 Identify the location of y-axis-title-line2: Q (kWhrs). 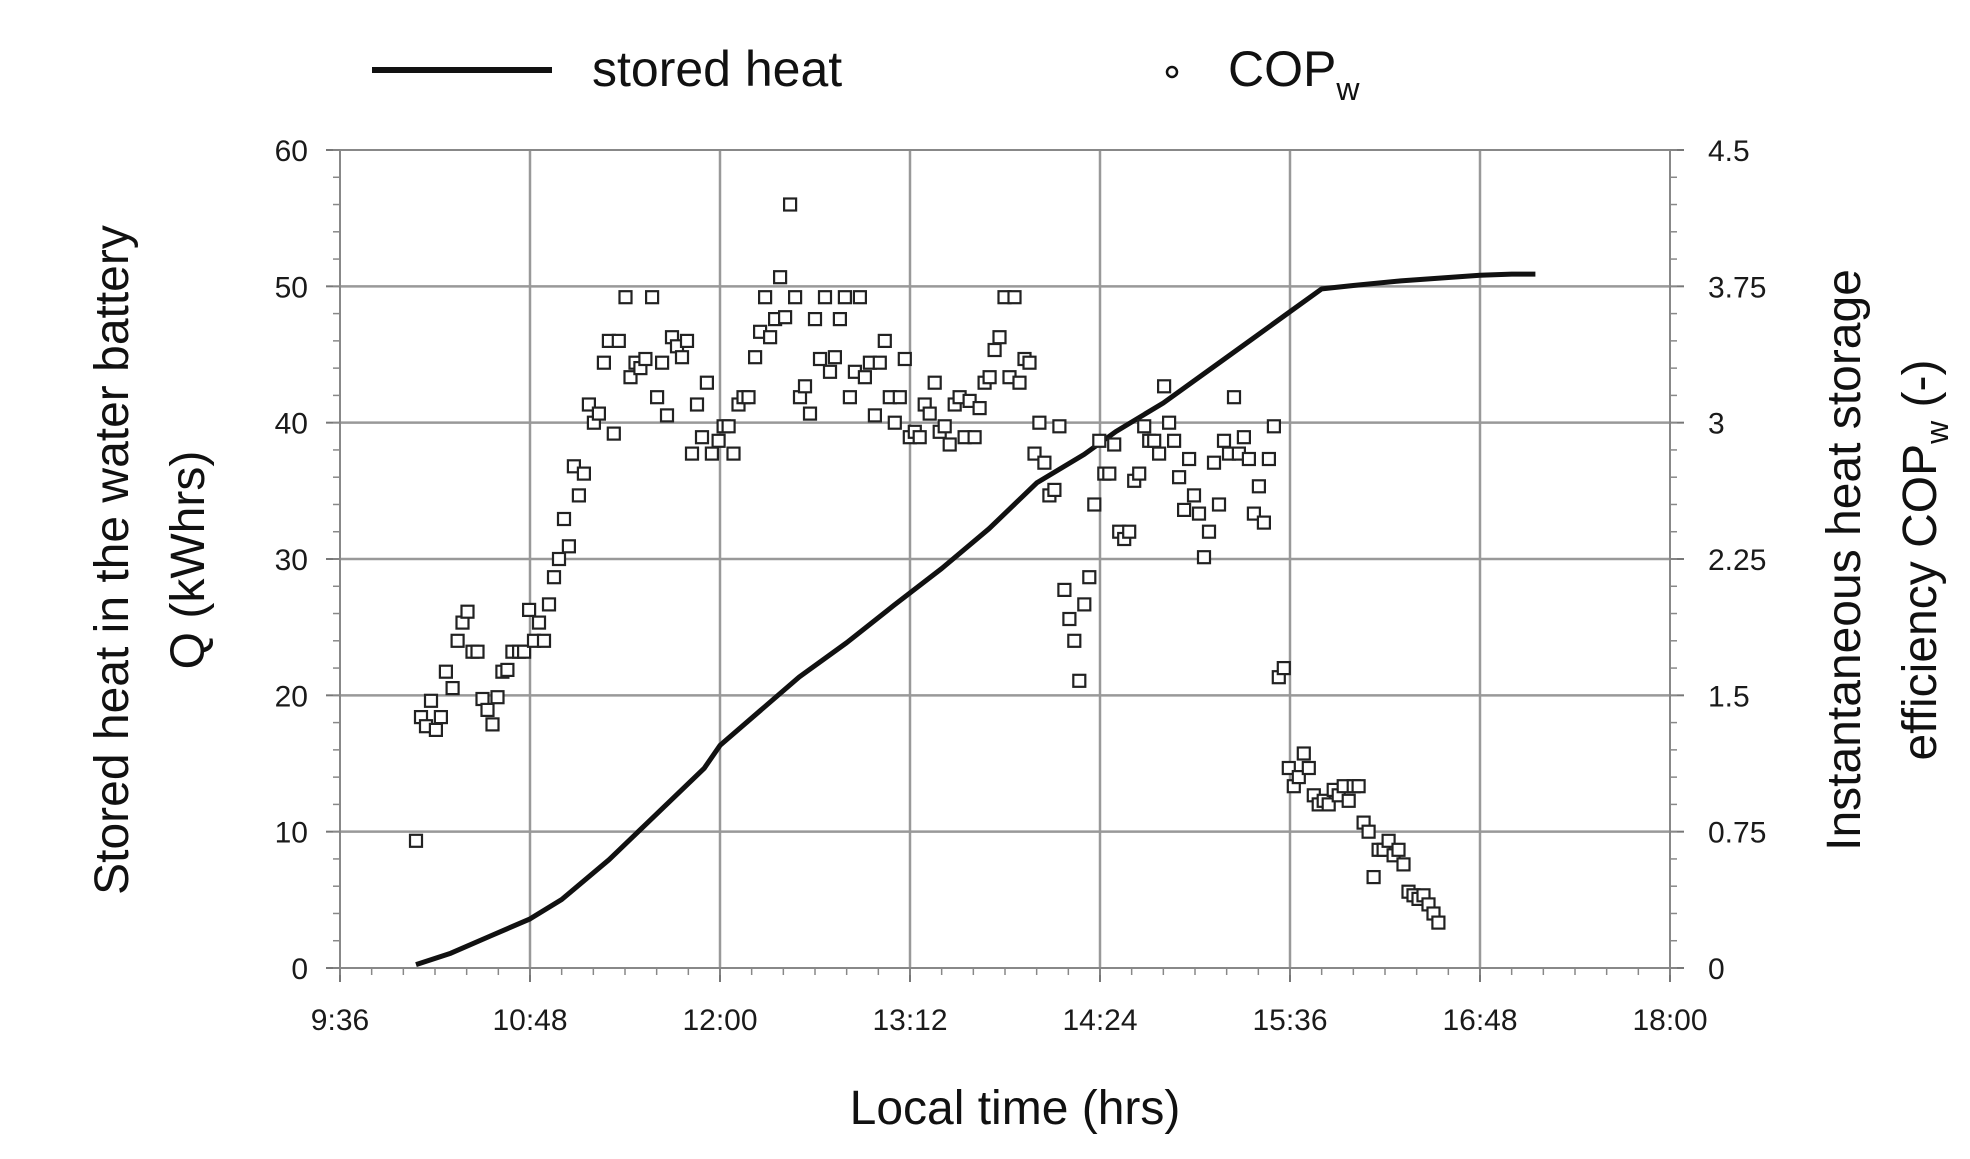
(188, 560).